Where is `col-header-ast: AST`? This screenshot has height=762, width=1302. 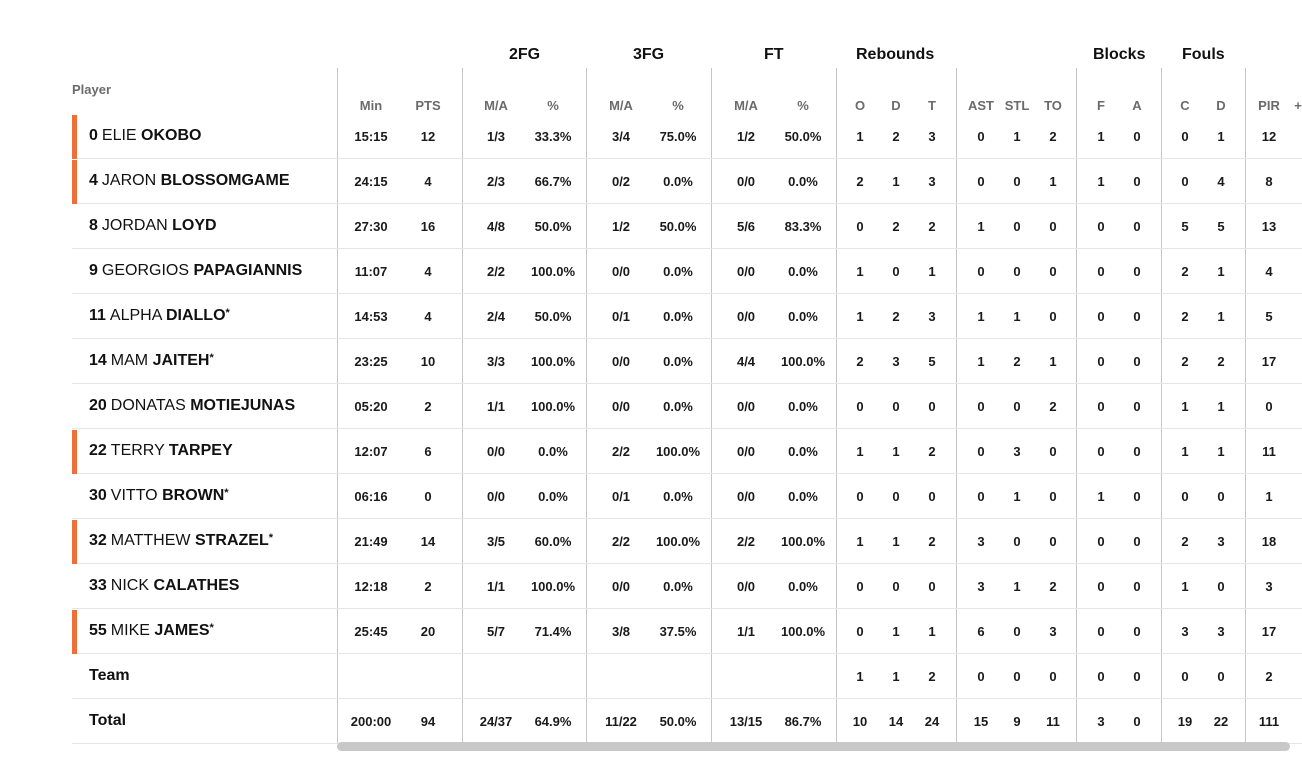
col-header-ast: AST is located at coordinates (981, 105).